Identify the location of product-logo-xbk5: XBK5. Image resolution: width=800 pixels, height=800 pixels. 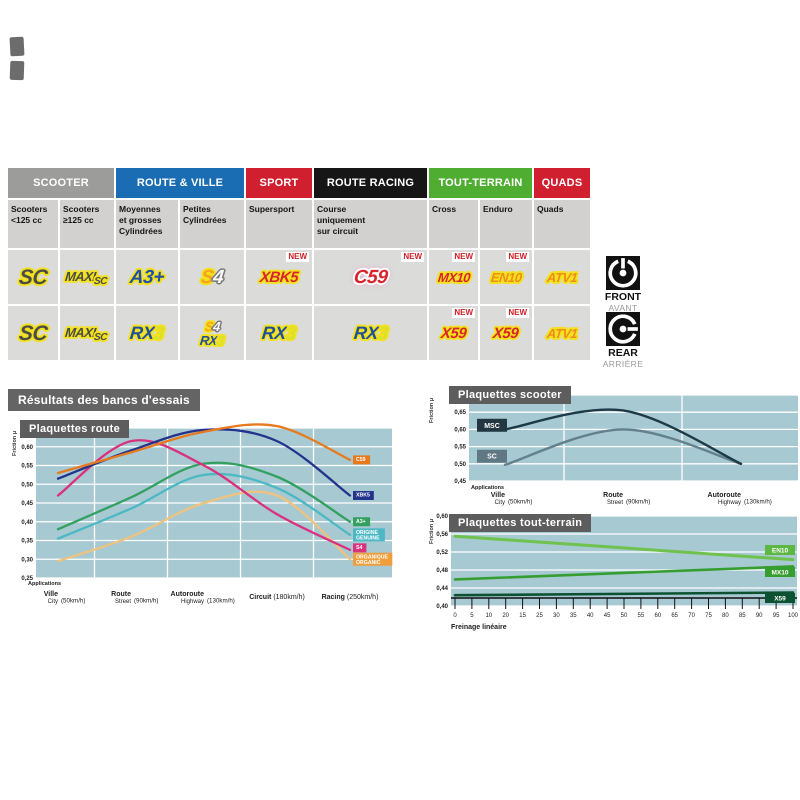
(279, 277).